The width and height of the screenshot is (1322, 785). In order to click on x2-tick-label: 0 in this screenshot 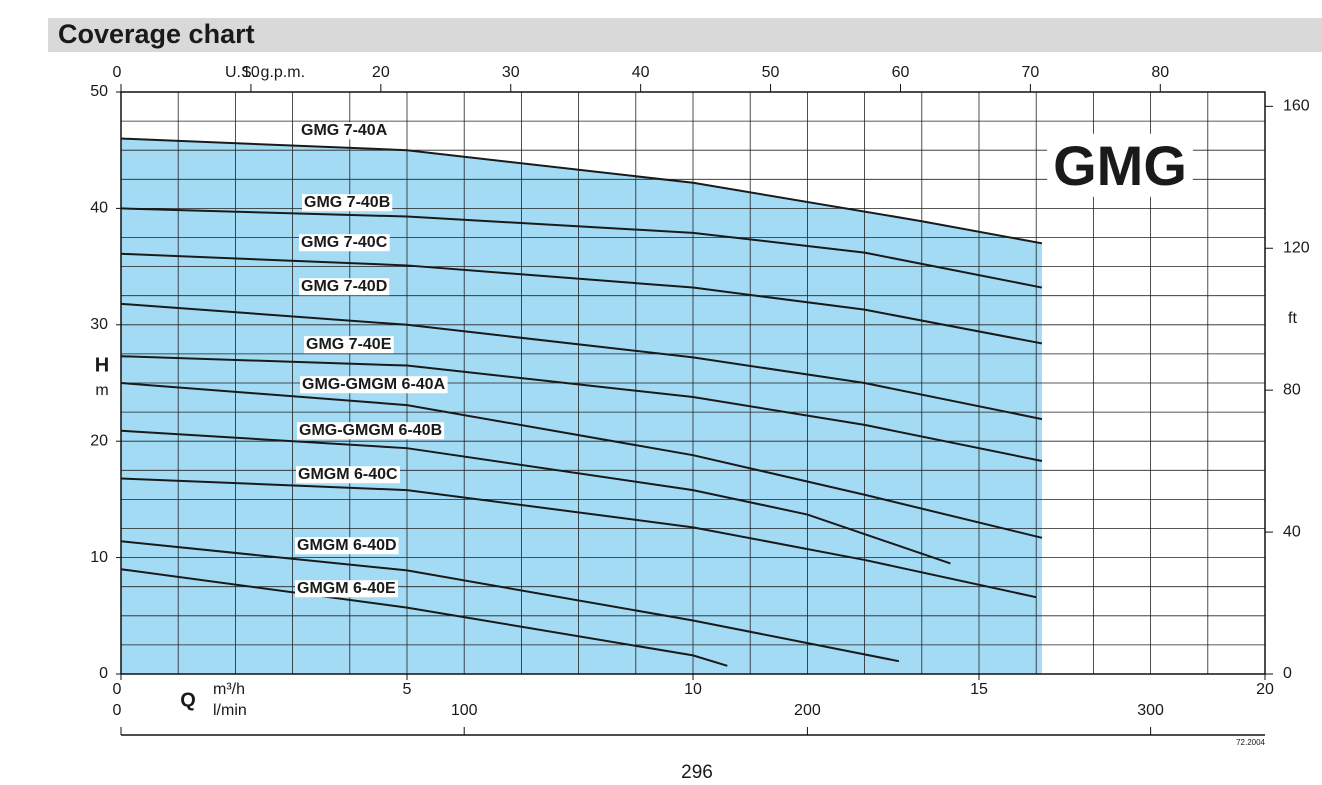, I will do `click(117, 710)`.